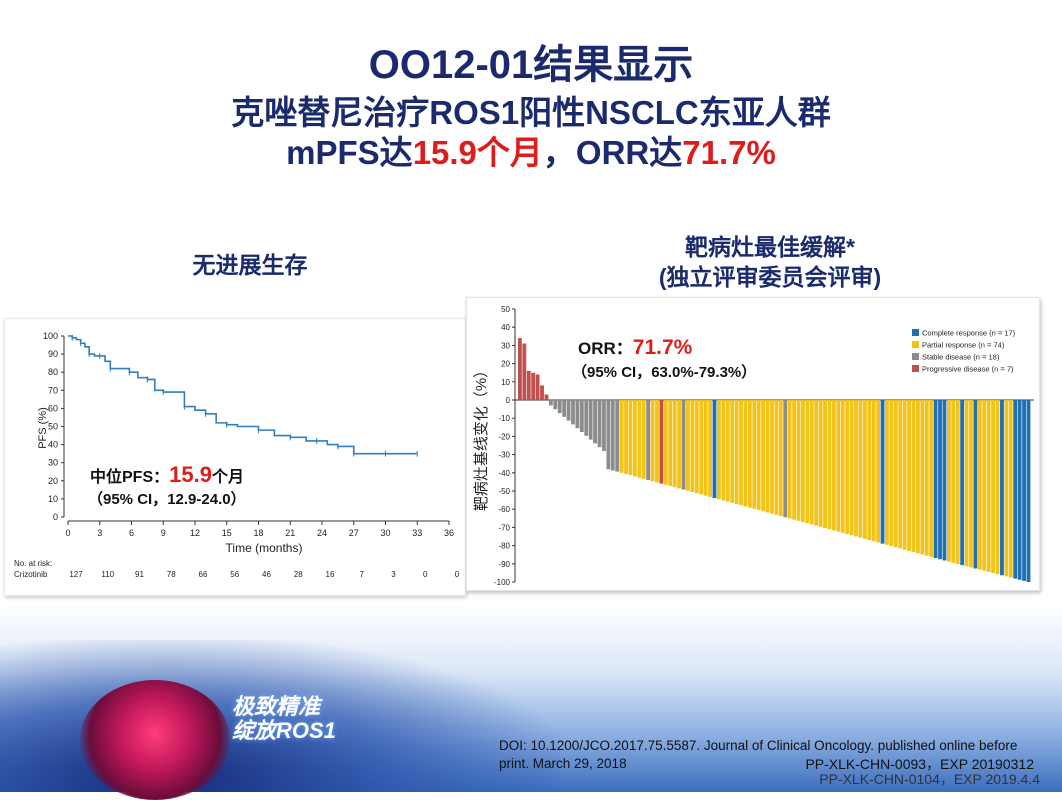 The height and width of the screenshot is (800, 1062). I want to click on wf-y-tick-label: -10, so click(504, 418).